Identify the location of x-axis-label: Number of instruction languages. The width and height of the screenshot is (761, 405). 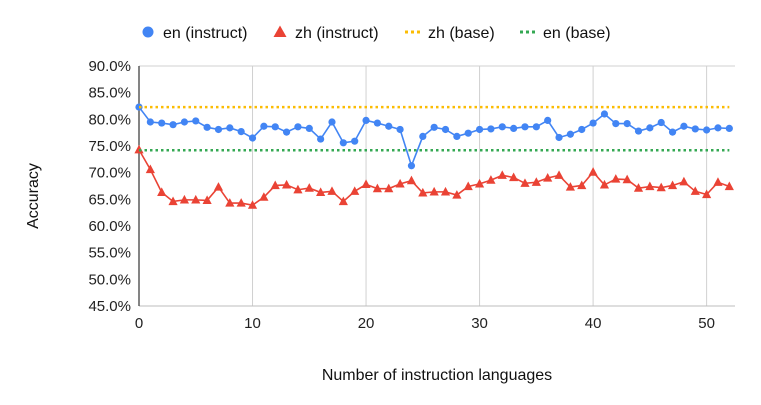
(437, 375).